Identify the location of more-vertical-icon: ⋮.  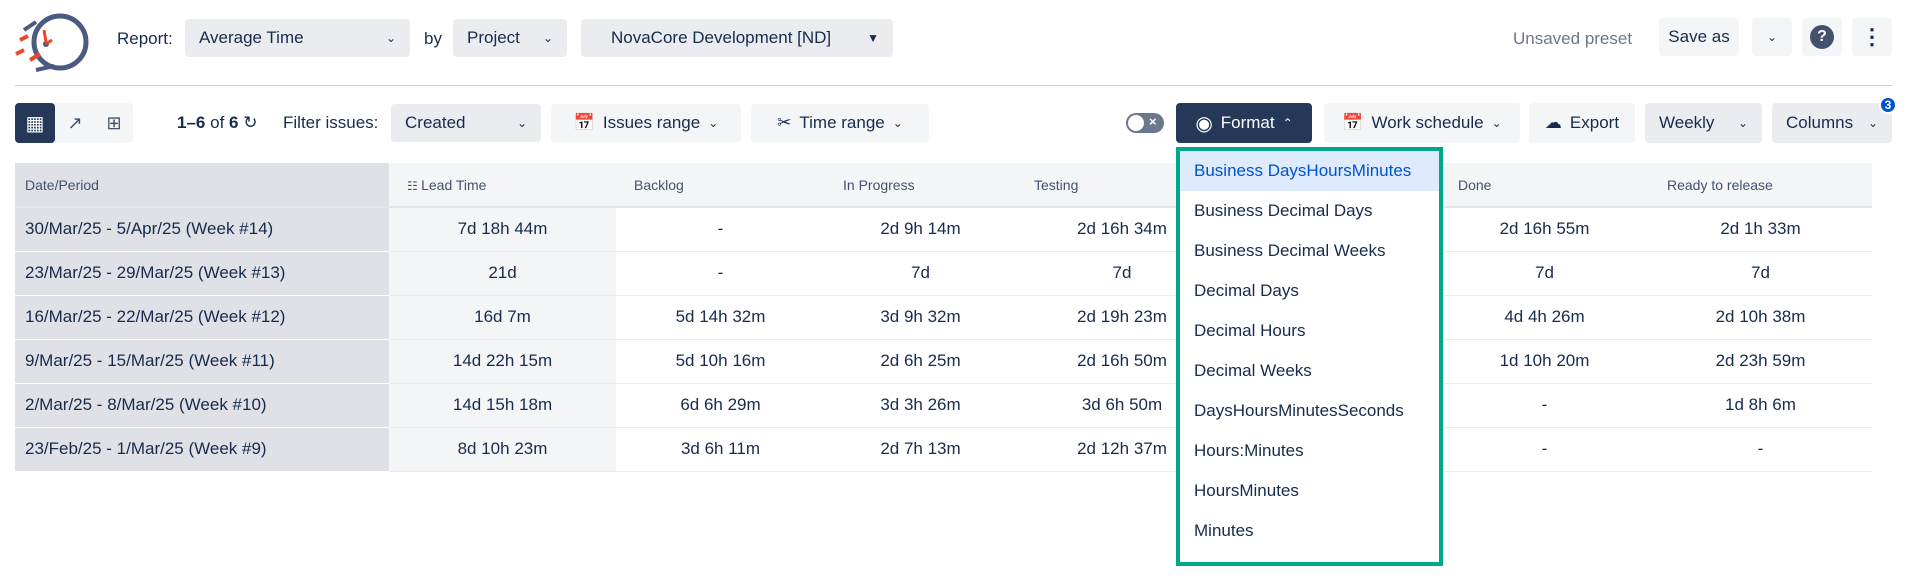
(1872, 36).